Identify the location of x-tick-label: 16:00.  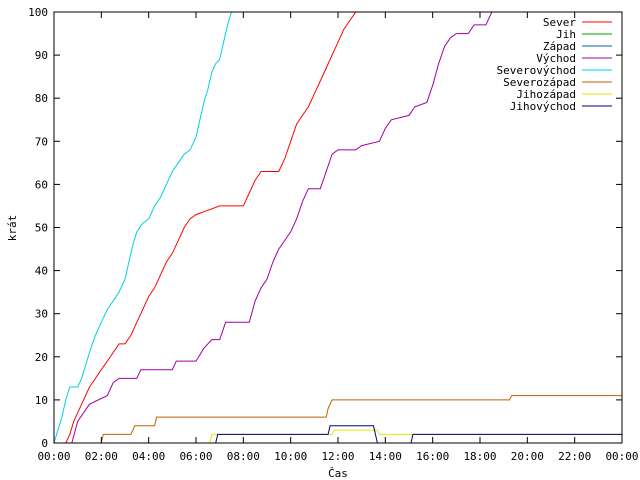
(432, 456).